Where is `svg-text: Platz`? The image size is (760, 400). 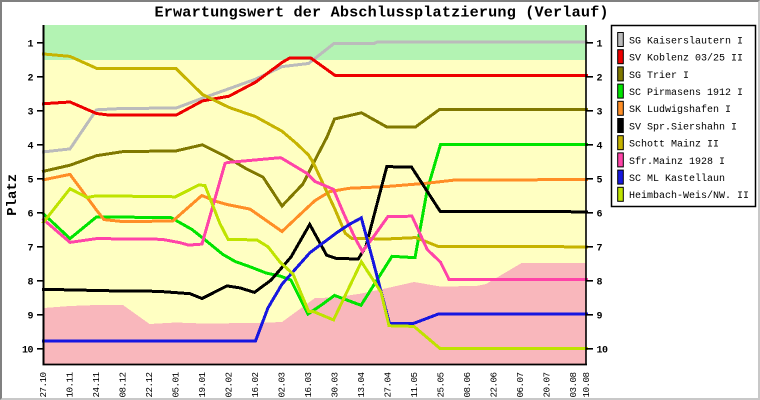 svg-text: Platz is located at coordinates (13, 195).